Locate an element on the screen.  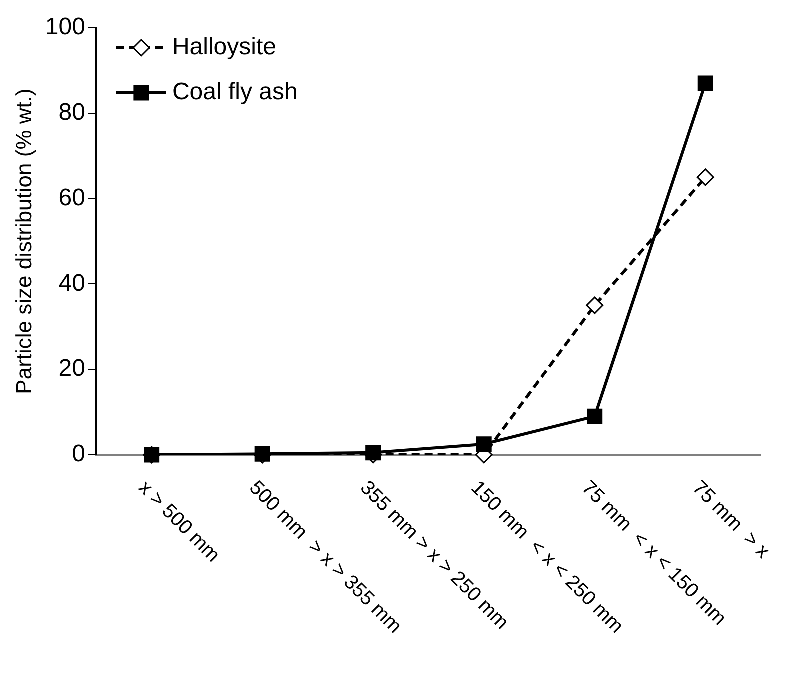
y-tick-label: 60 is located at coordinates (72, 198).